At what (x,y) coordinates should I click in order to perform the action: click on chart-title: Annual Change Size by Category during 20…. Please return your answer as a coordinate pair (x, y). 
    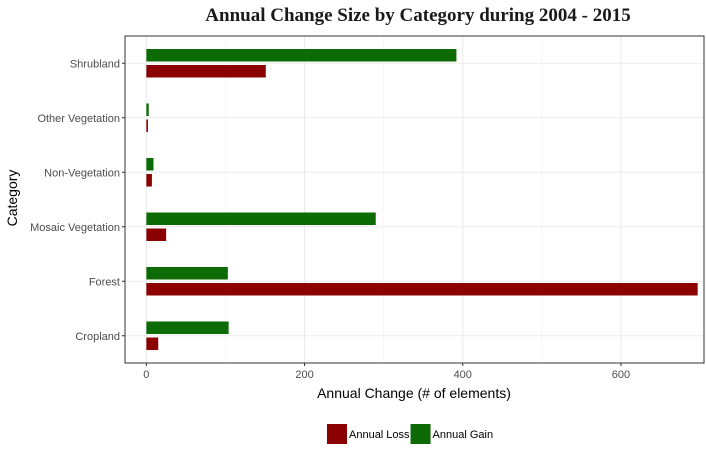
    Looking at the image, I should click on (417, 15).